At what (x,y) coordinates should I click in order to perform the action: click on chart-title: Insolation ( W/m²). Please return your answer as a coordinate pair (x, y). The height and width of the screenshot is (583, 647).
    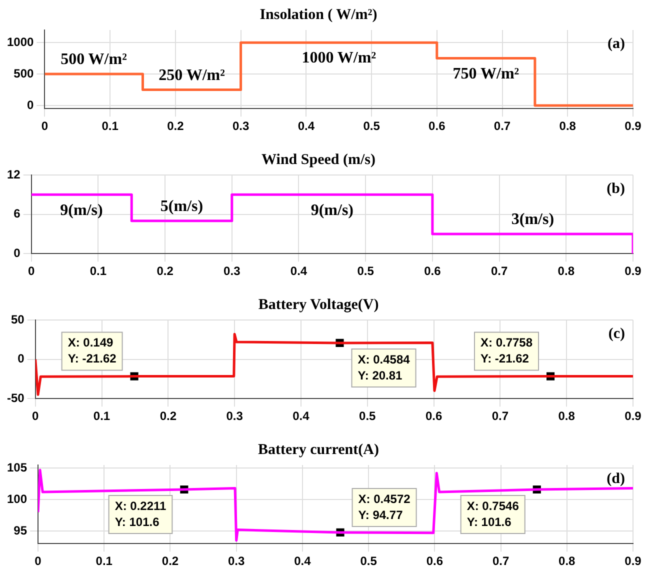
    Looking at the image, I should click on (319, 14).